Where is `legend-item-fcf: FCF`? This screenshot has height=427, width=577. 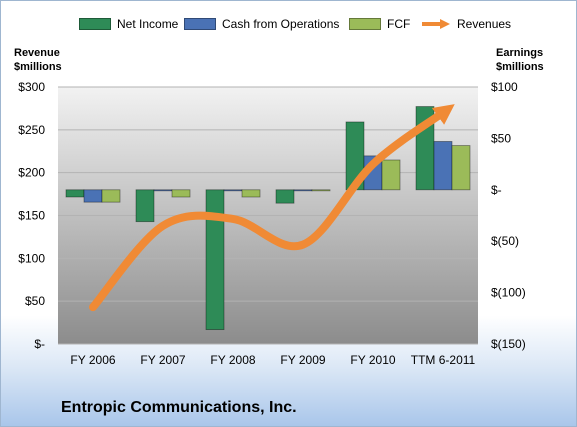
legend-item-fcf: FCF is located at coordinates (379, 24).